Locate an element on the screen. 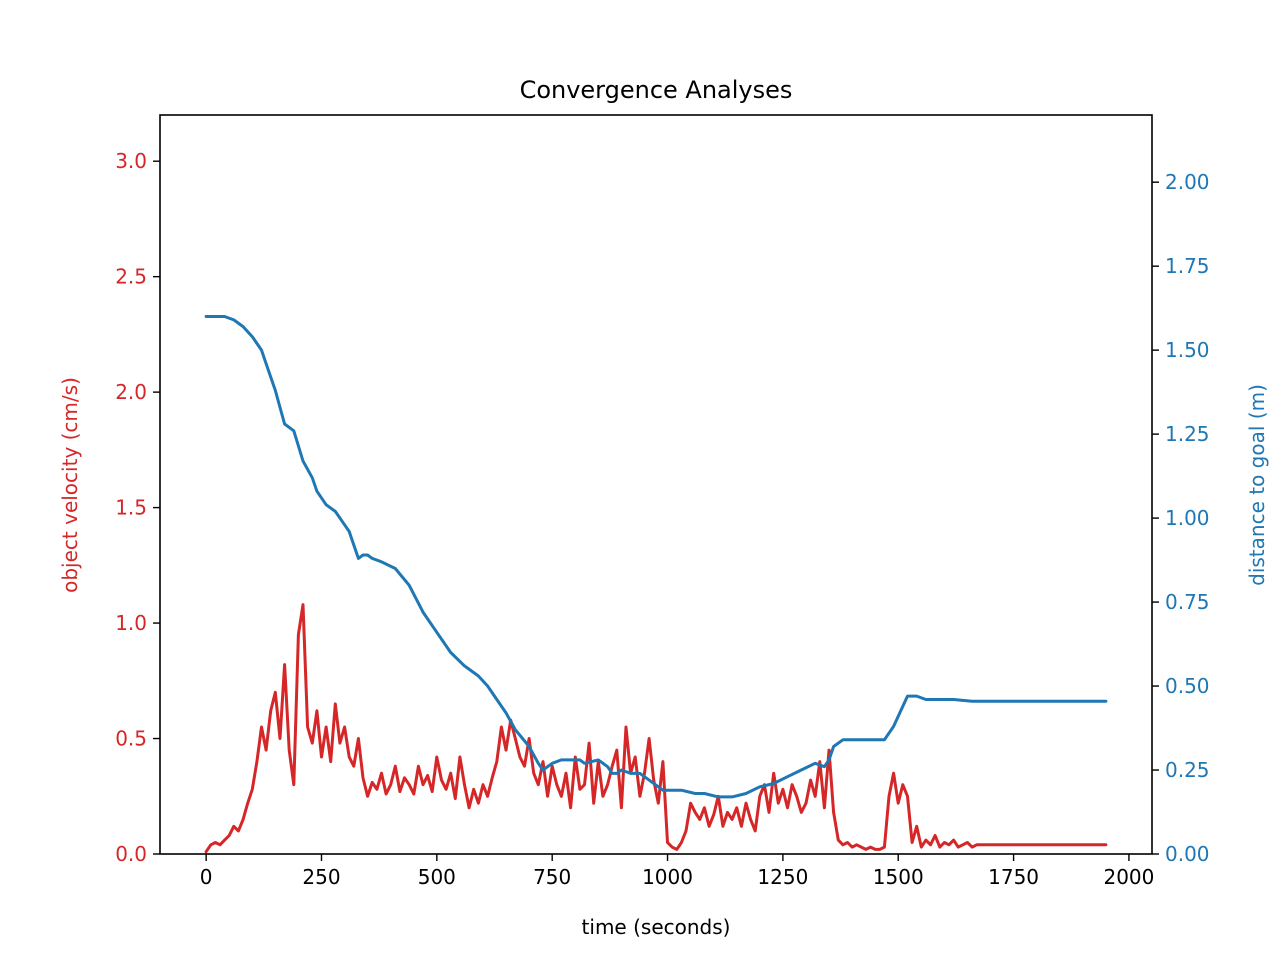  left-y-tick-label: 3.0 is located at coordinates (131, 161).